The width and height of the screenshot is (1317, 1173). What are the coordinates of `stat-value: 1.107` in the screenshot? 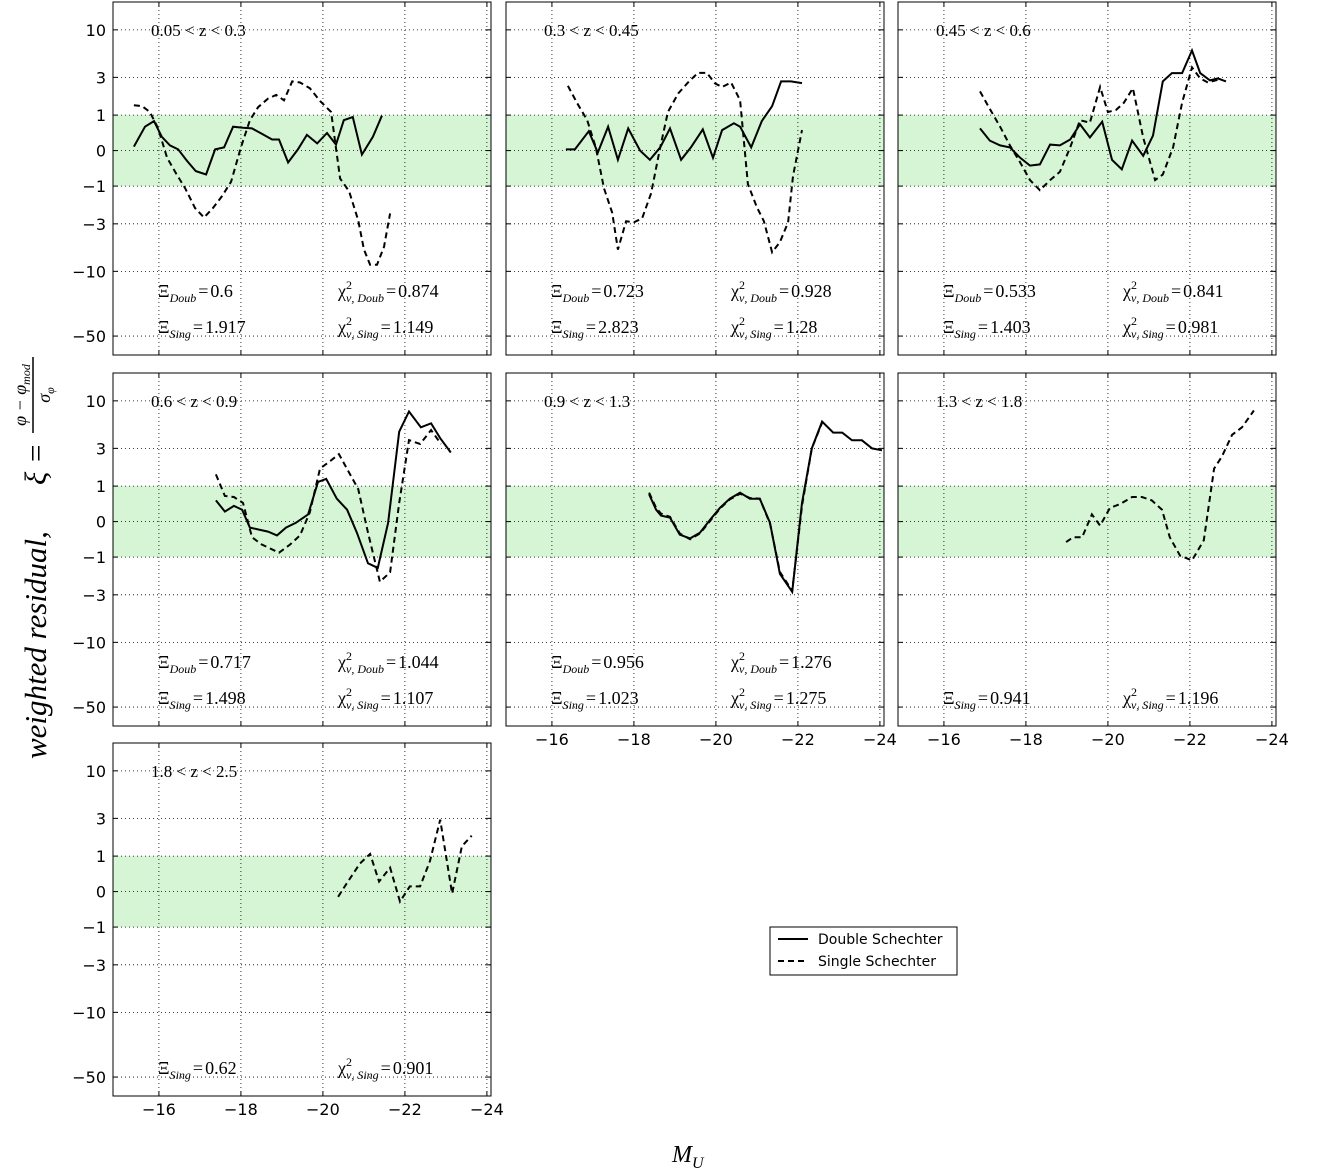 It's located at (413, 698).